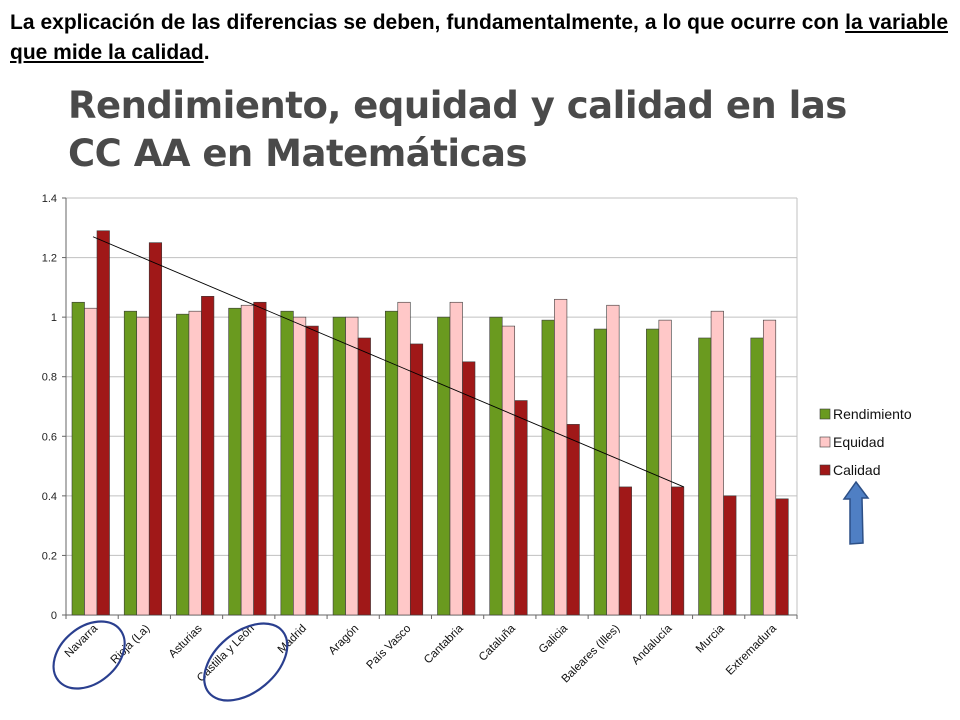 The image size is (960, 720). What do you see at coordinates (49, 199) in the screenshot?
I see `y-tick-label: 1.4` at bounding box center [49, 199].